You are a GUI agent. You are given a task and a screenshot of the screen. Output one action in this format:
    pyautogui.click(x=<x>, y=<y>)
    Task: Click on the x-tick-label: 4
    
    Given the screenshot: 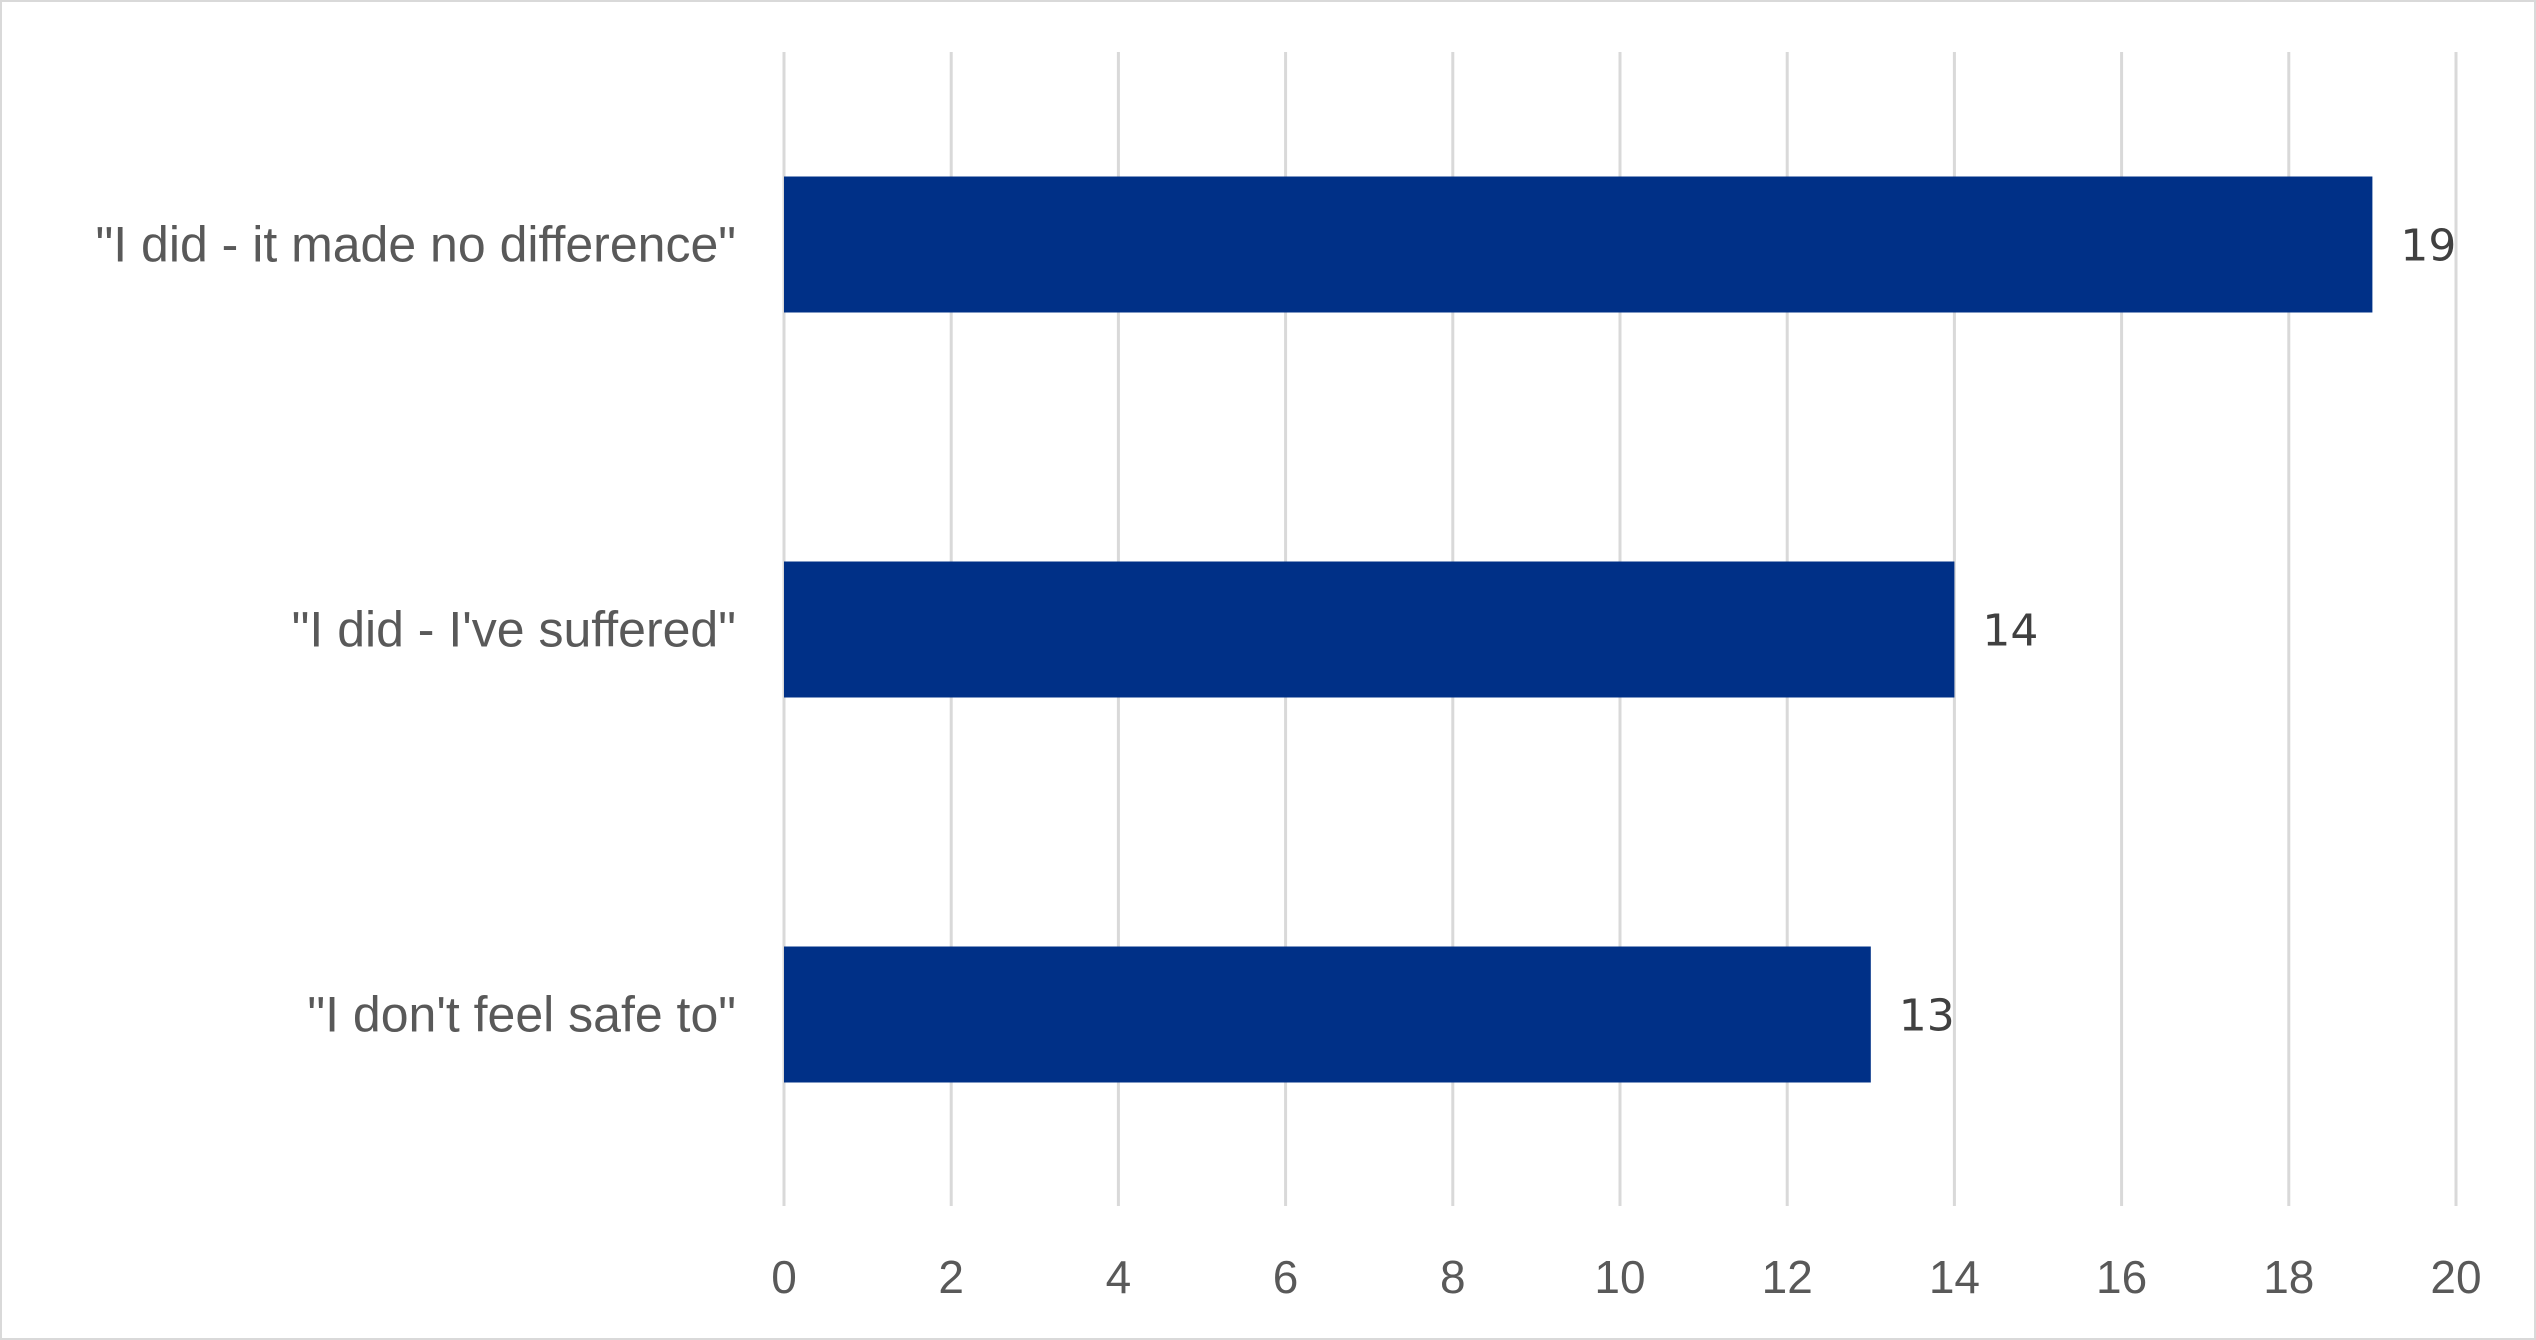 What is the action you would take?
    pyautogui.click(x=1119, y=1277)
    